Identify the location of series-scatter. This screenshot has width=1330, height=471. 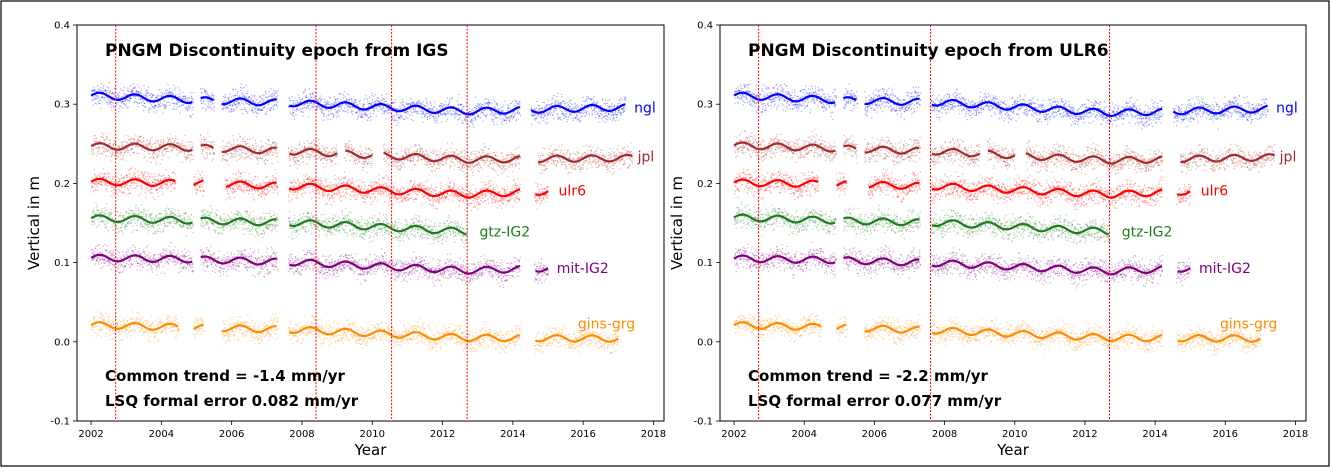
(358, 105).